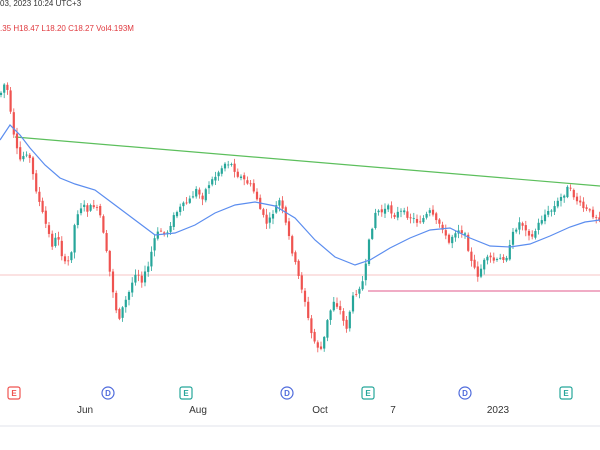 The width and height of the screenshot is (600, 450). What do you see at coordinates (307, 161) in the screenshot?
I see `trendline` at bounding box center [307, 161].